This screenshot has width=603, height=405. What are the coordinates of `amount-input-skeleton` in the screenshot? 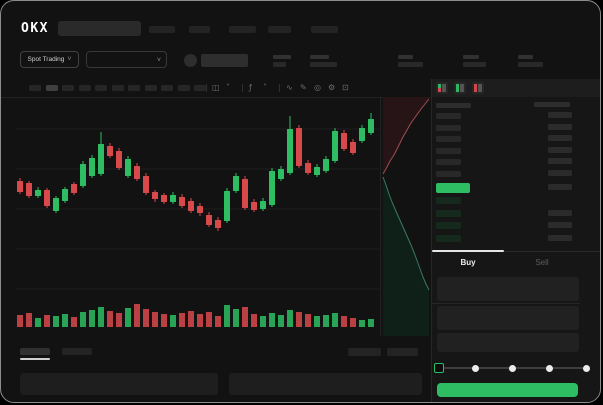 It's located at (508, 318).